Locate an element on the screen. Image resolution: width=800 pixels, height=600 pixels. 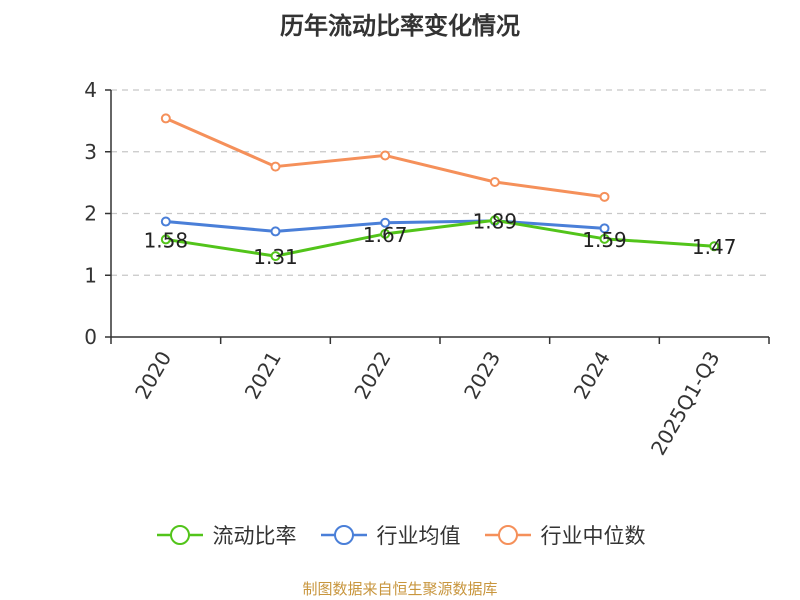
data-label: 1.31 is located at coordinates (275, 257).